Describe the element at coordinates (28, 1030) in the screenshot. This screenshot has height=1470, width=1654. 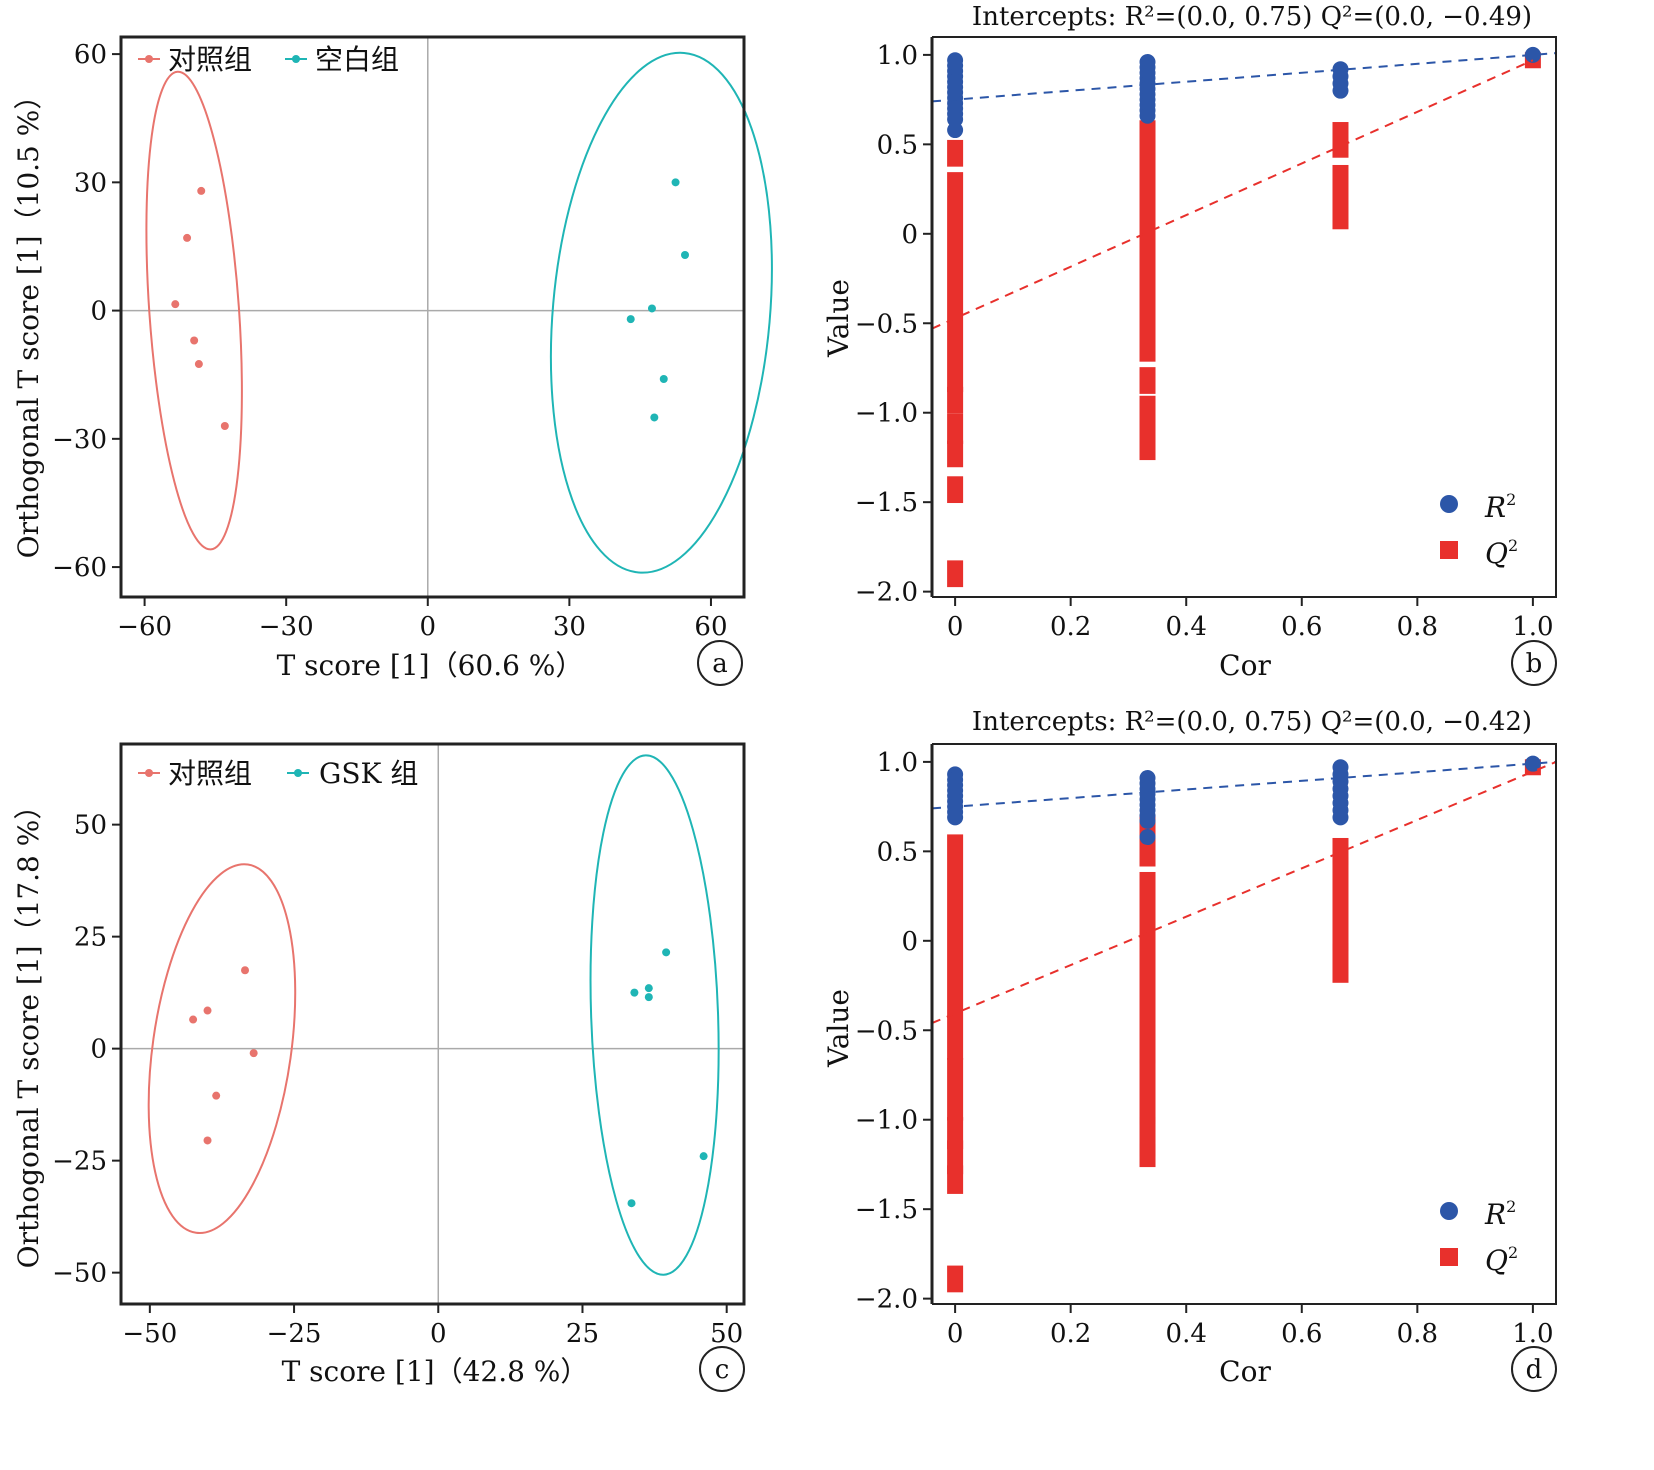
I see `panel-c-y-axis-label: Orthogonal T score [1]（17.8 %）` at that location.